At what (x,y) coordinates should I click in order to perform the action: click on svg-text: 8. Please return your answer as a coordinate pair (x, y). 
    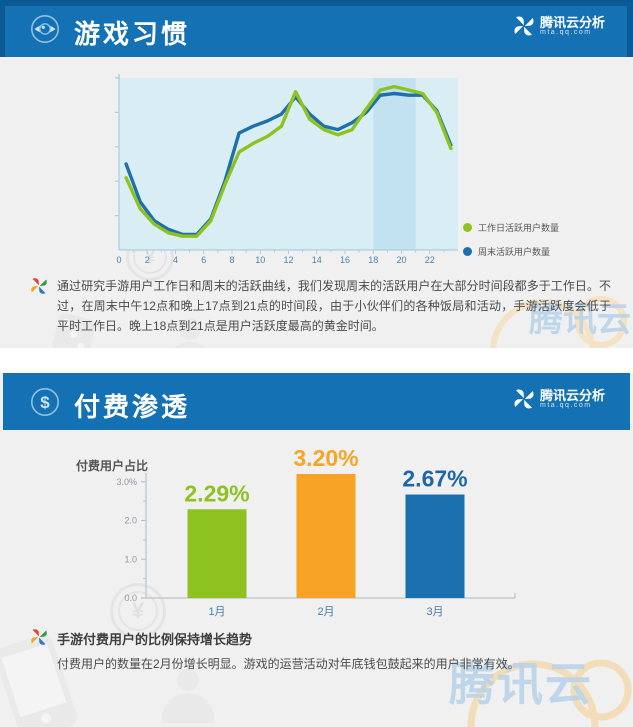
    Looking at the image, I should click on (231, 260).